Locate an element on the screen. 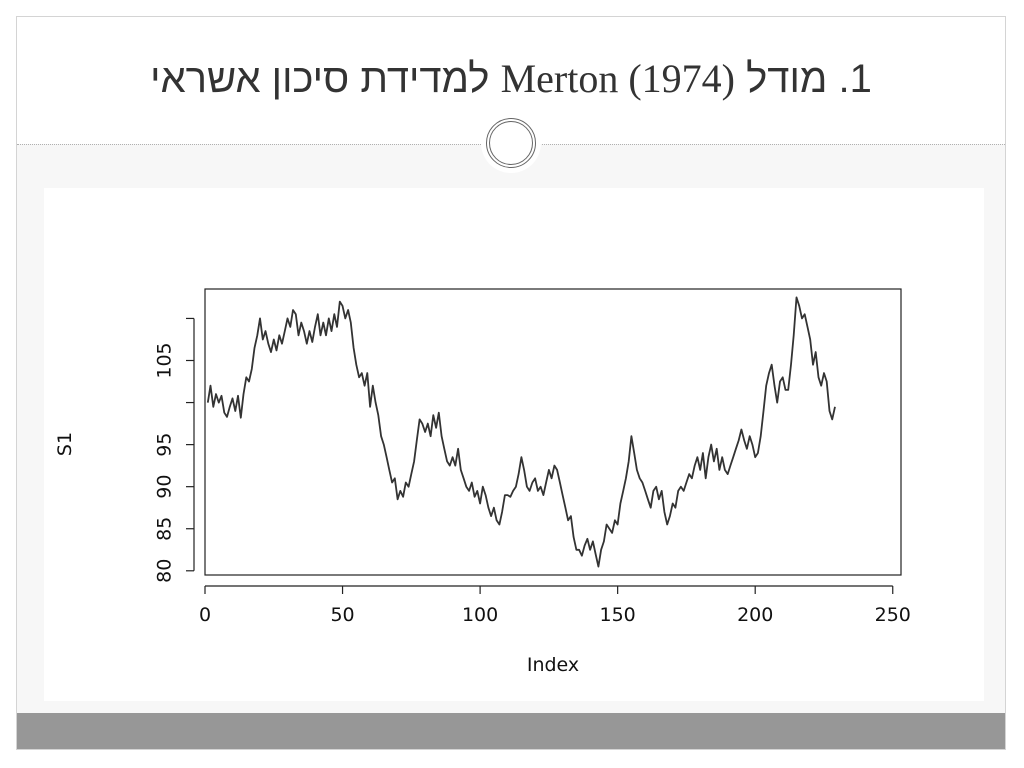 This screenshot has width=1024, height=768. x-tick-label: 200 is located at coordinates (755, 615).